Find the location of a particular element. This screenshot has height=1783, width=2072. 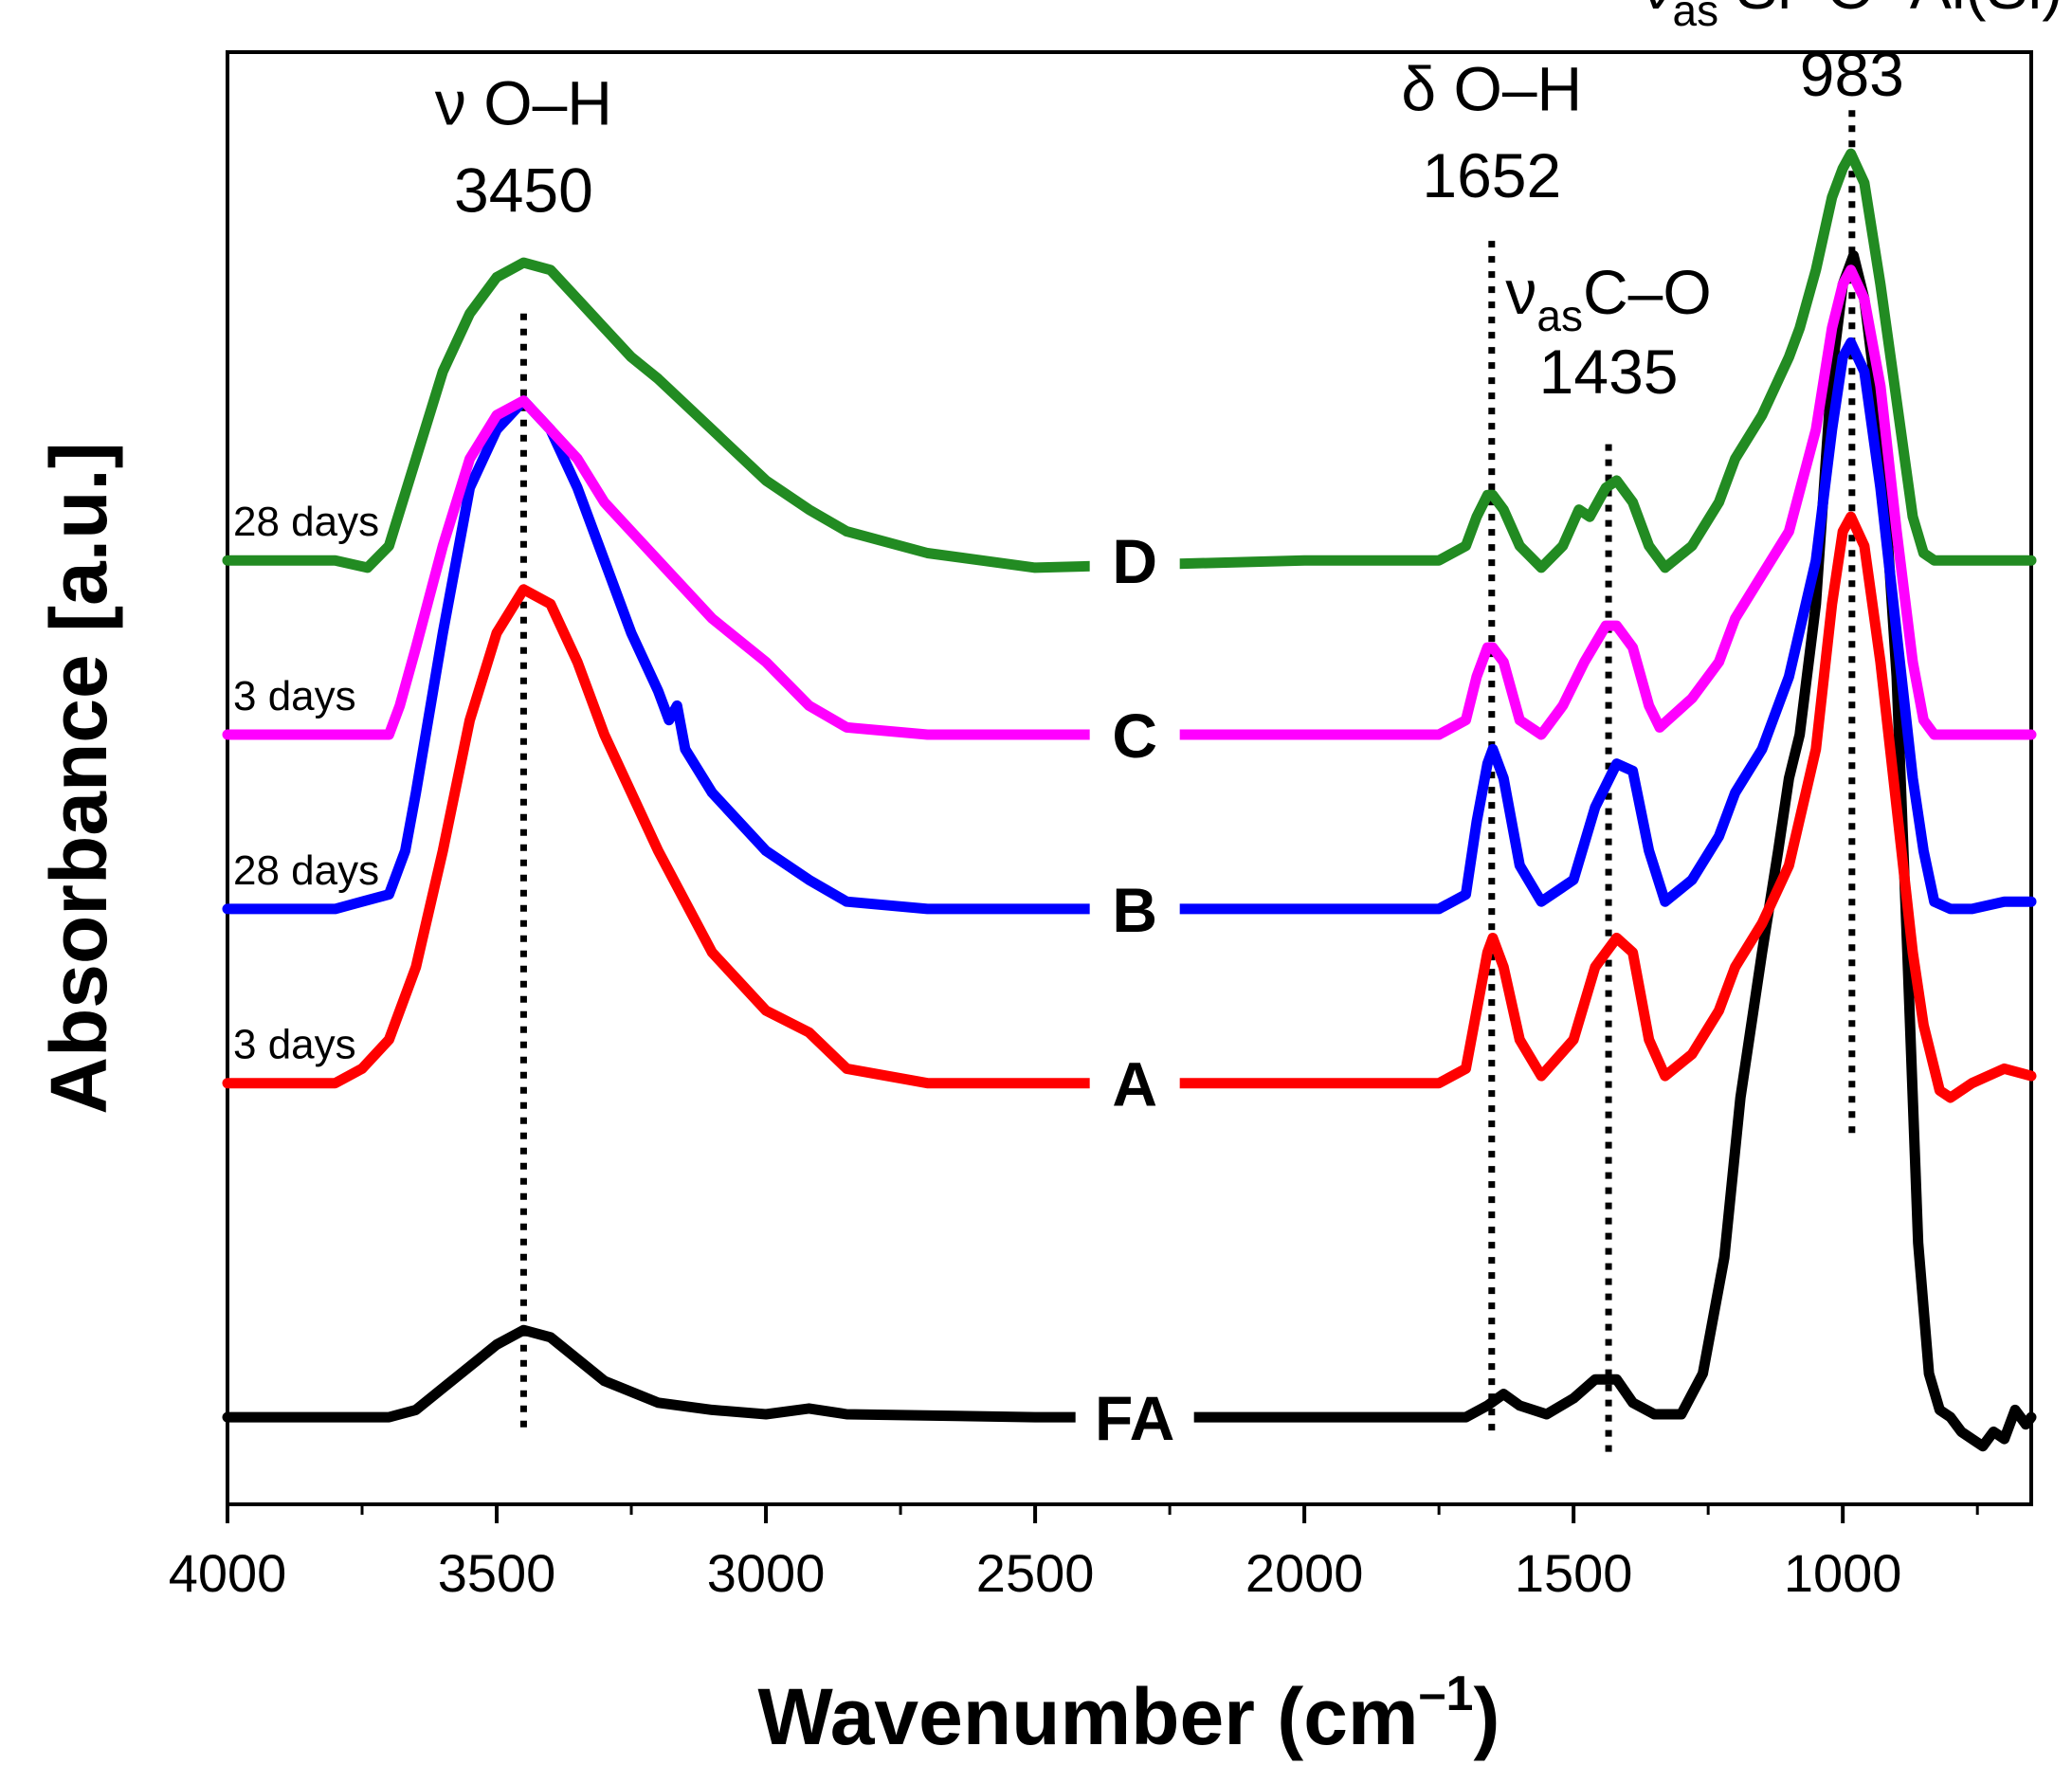

x-tick-label-3000: 3000 is located at coordinates (766, 1573).